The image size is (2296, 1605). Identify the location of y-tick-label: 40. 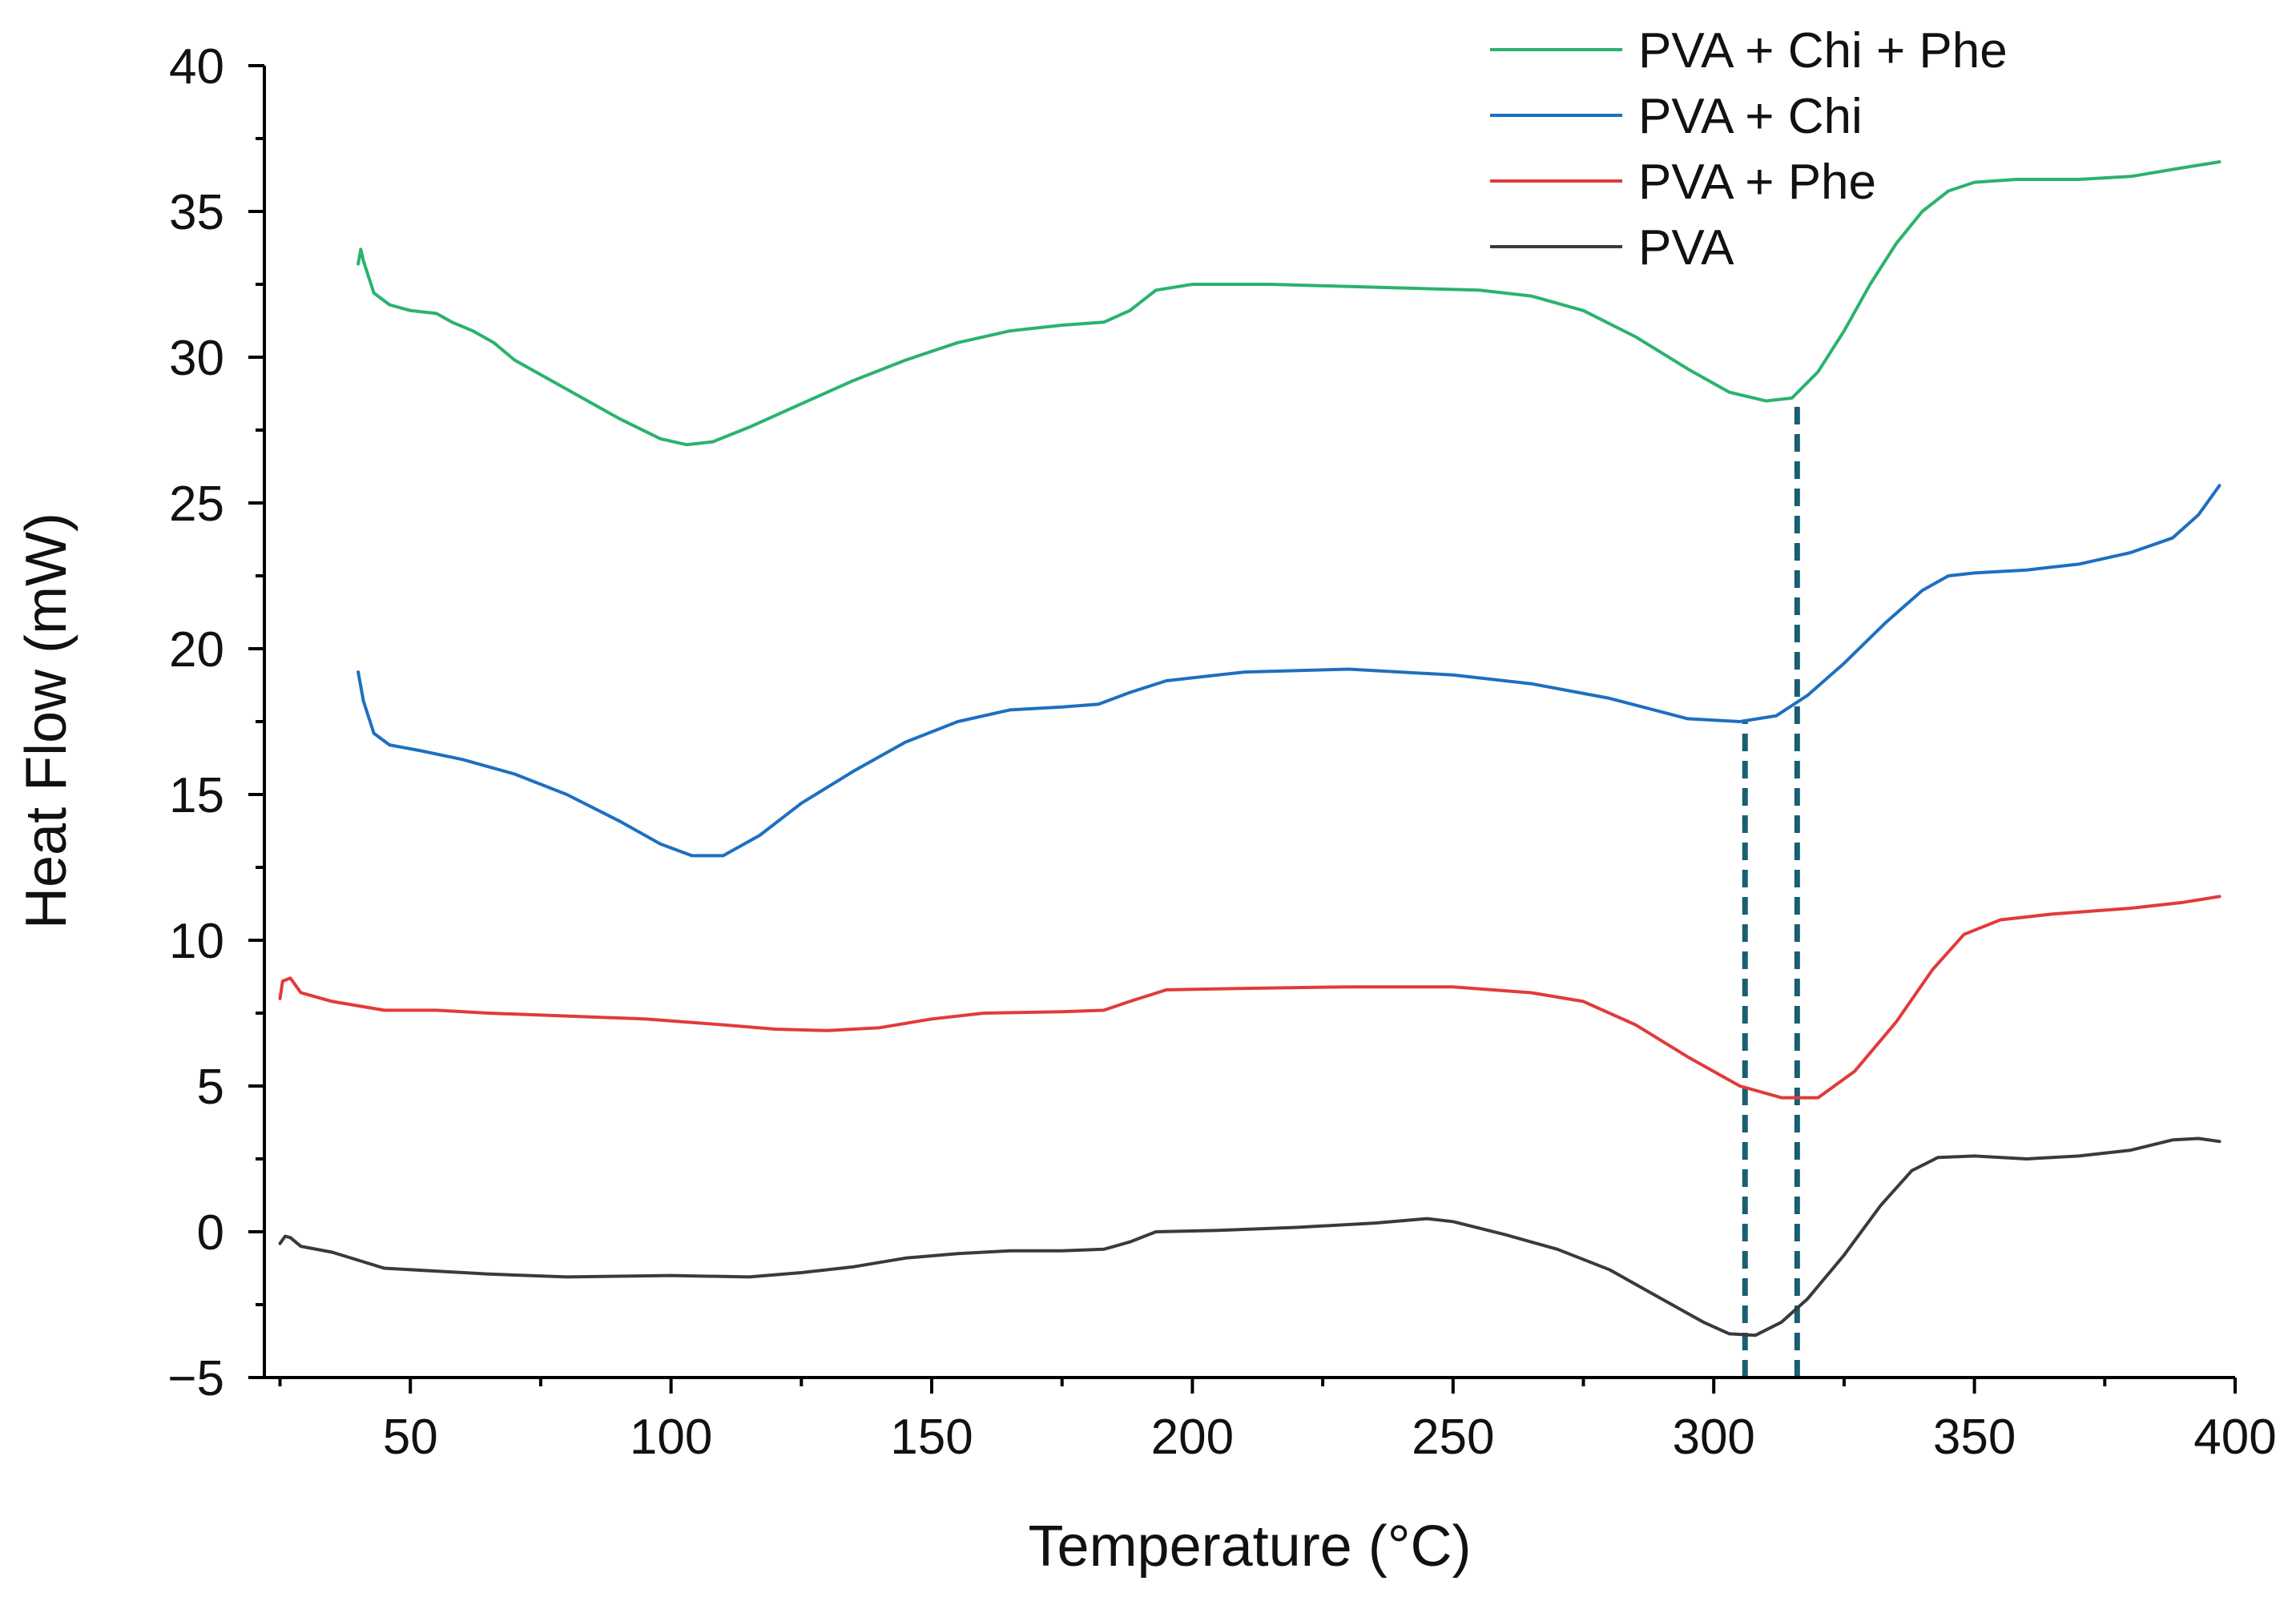
(196, 67).